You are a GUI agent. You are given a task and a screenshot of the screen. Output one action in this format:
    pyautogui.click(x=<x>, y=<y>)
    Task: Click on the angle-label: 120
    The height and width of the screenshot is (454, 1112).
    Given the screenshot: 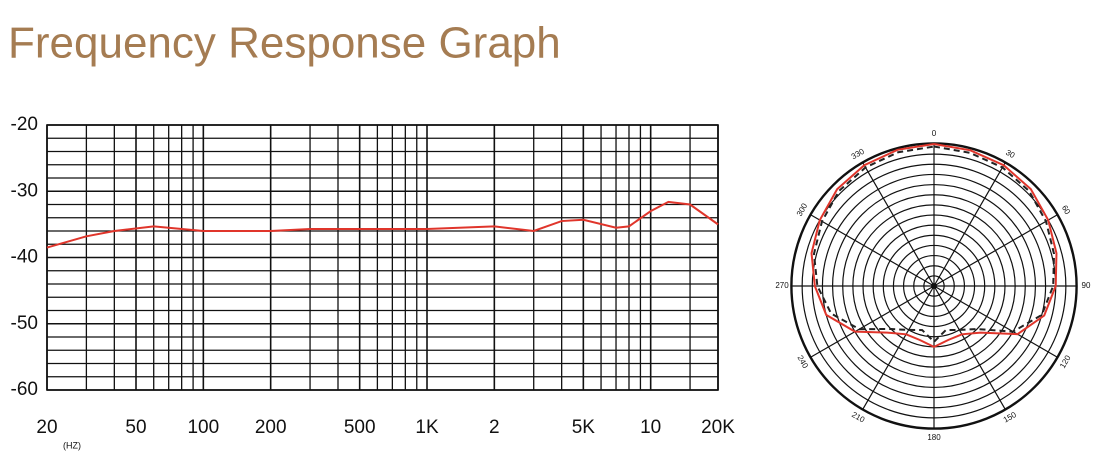 What is the action you would take?
    pyautogui.click(x=1065, y=361)
    